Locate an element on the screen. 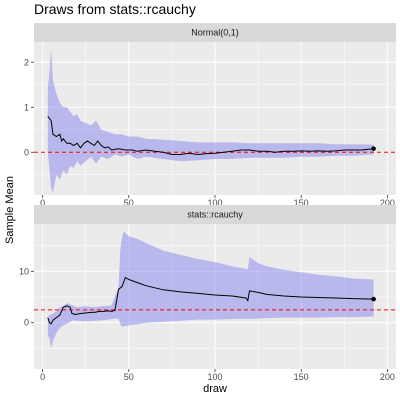  strip-2-label: stats::rcauchy is located at coordinates (215, 215).